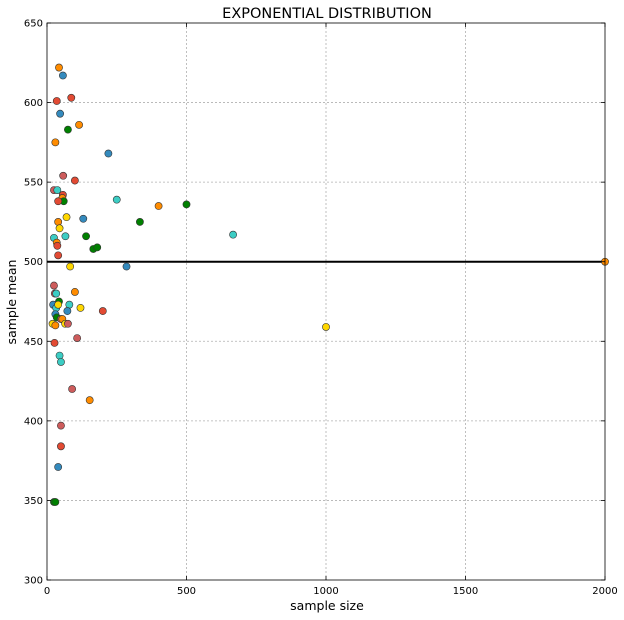 The height and width of the screenshot is (620, 624). I want to click on x-tick-label: 2000, so click(604, 591).